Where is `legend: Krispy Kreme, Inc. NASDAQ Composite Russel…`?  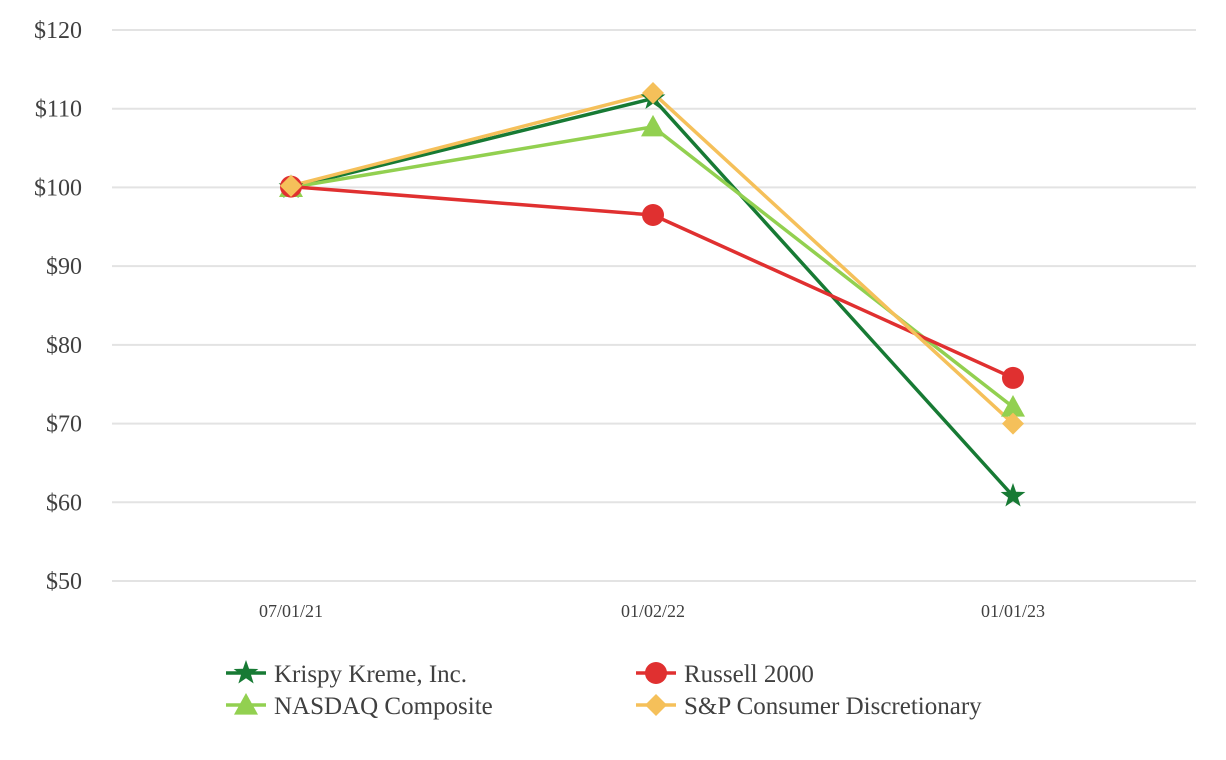 legend: Krispy Kreme, Inc. NASDAQ Composite Russel… is located at coordinates (604, 690).